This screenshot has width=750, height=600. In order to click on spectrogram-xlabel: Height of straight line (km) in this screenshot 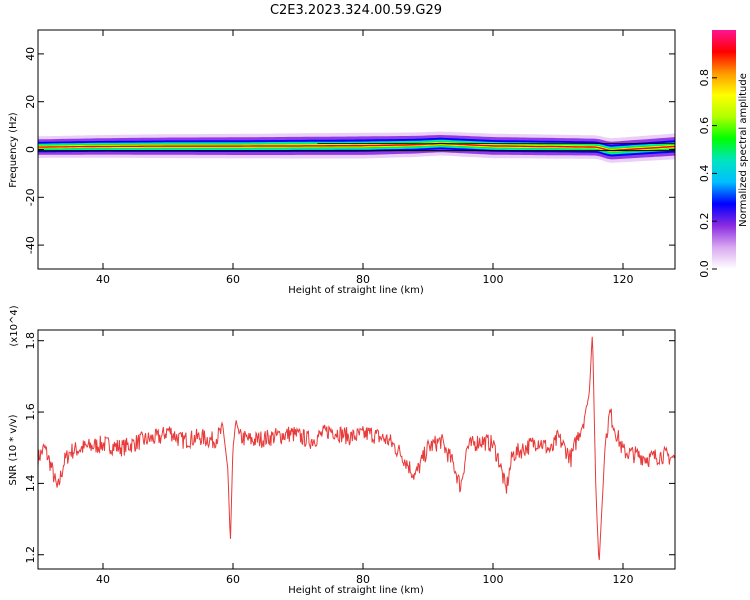, I will do `click(356, 290)`.